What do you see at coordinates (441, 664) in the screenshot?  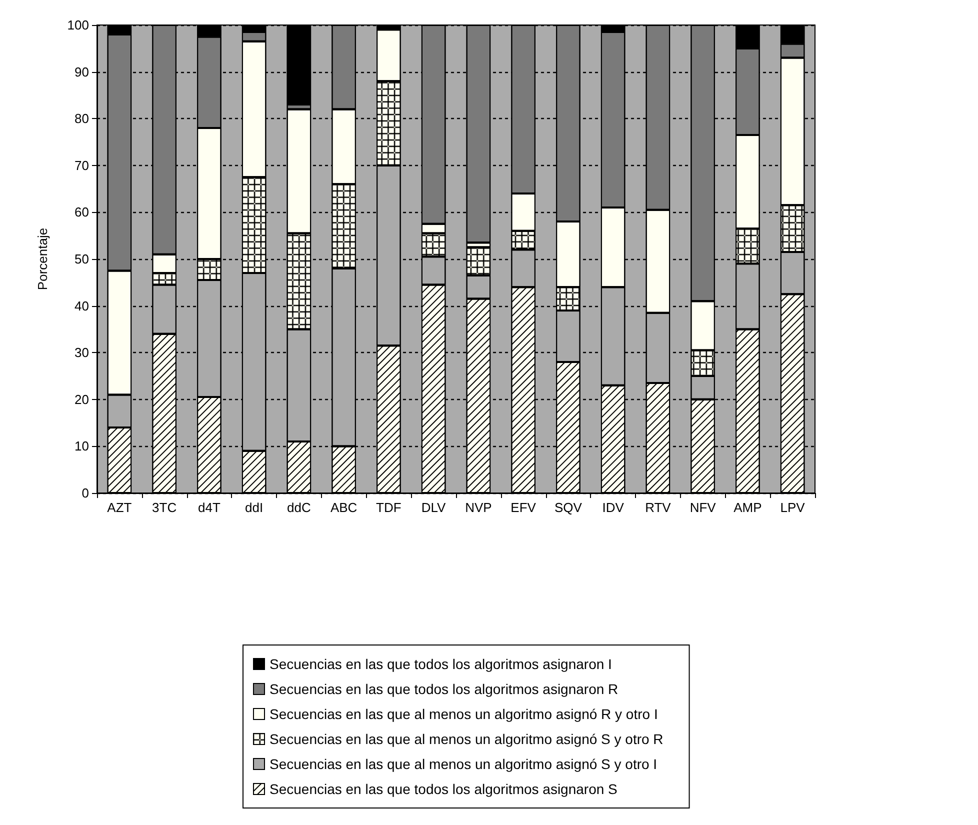 I see `legend-label: Secuencias en las que todos los algoritmos asignaron I` at bounding box center [441, 664].